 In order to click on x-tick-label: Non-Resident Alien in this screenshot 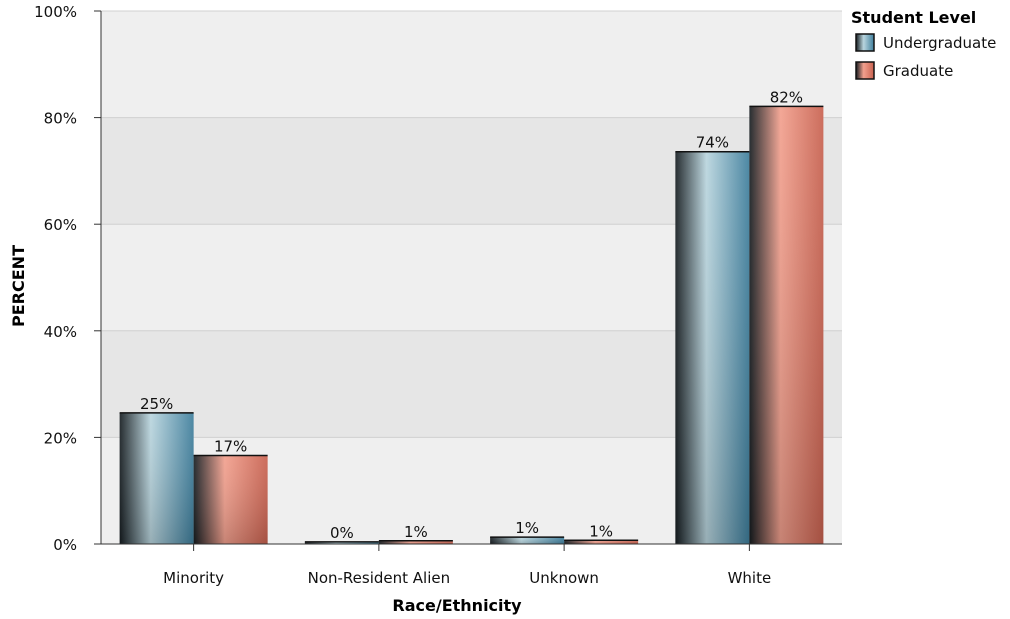, I will do `click(379, 578)`.